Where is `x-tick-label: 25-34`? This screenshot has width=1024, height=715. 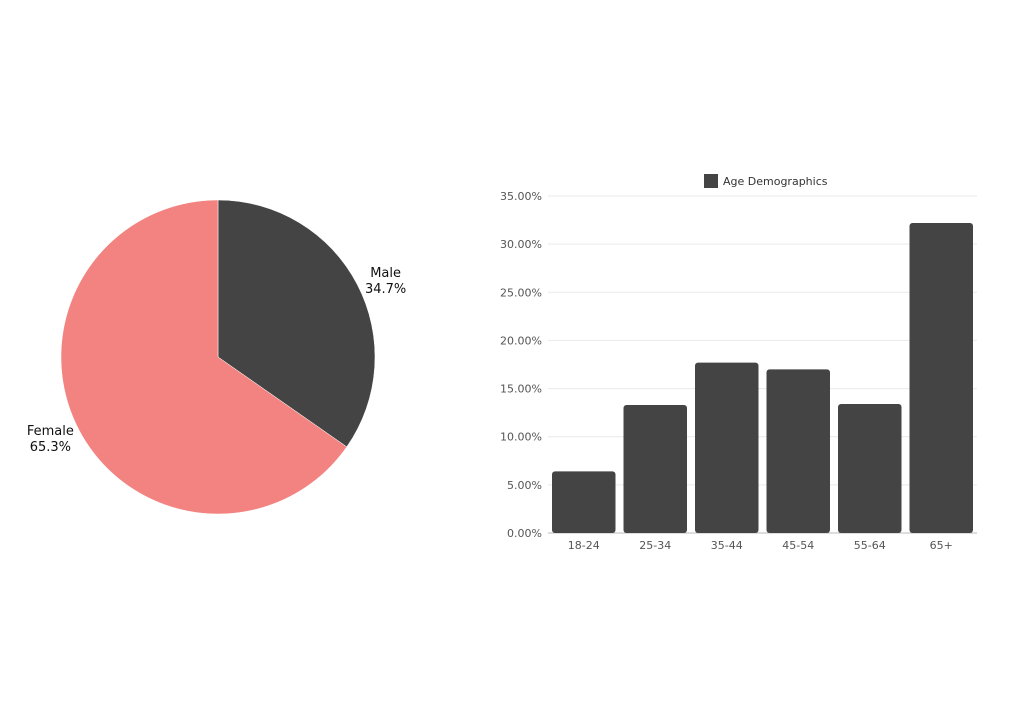 x-tick-label: 25-34 is located at coordinates (655, 545).